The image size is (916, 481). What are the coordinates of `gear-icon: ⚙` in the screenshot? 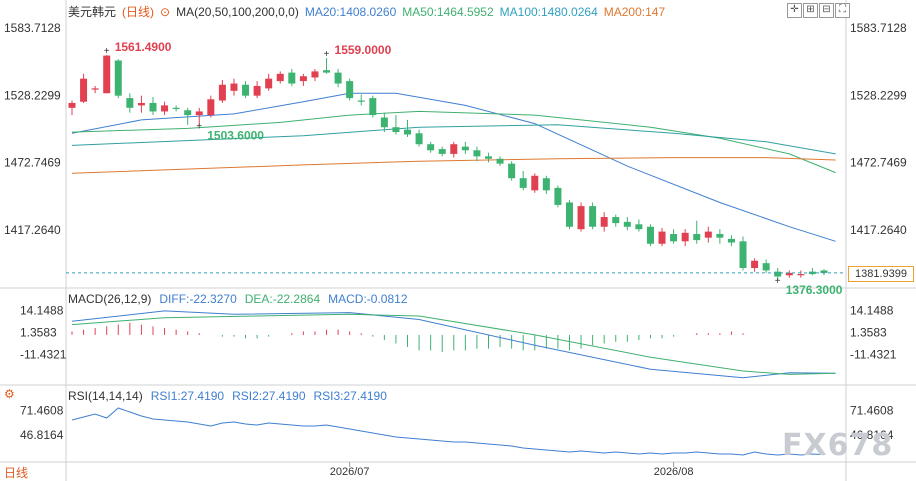 It's located at (9, 394).